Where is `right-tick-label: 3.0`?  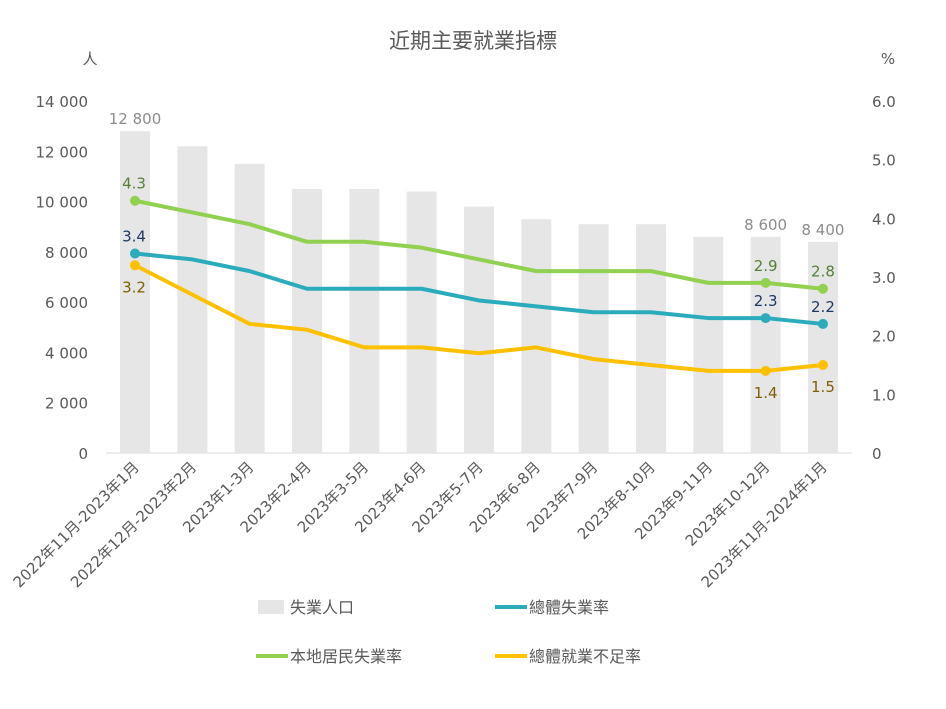
right-tick-label: 3.0 is located at coordinates (884, 278).